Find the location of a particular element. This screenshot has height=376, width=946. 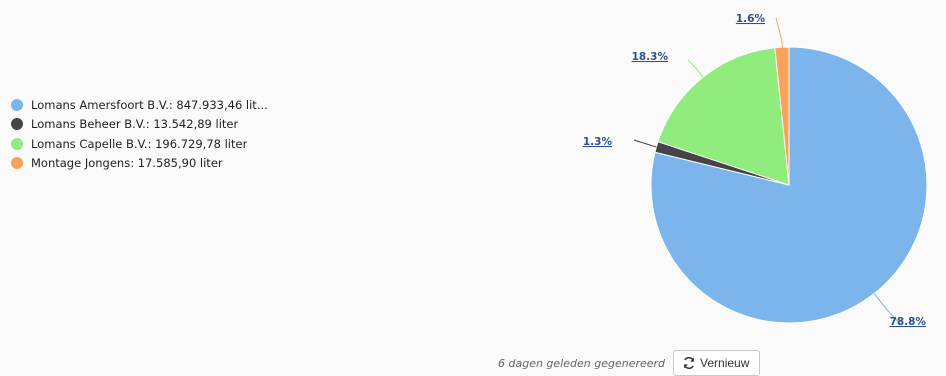

legend-item-lomans-beheer: Lomans Beheer B.V.: 13.542,89 liter is located at coordinates (161, 125).